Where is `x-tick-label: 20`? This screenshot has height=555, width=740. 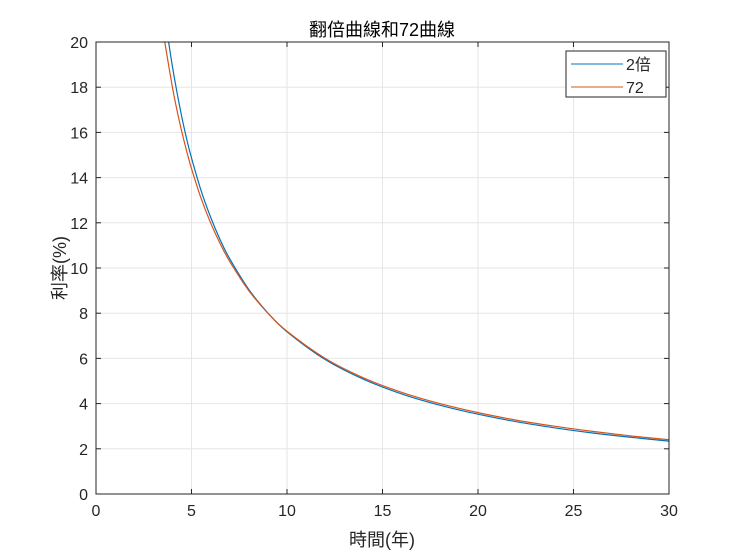 x-tick-label: 20 is located at coordinates (478, 511).